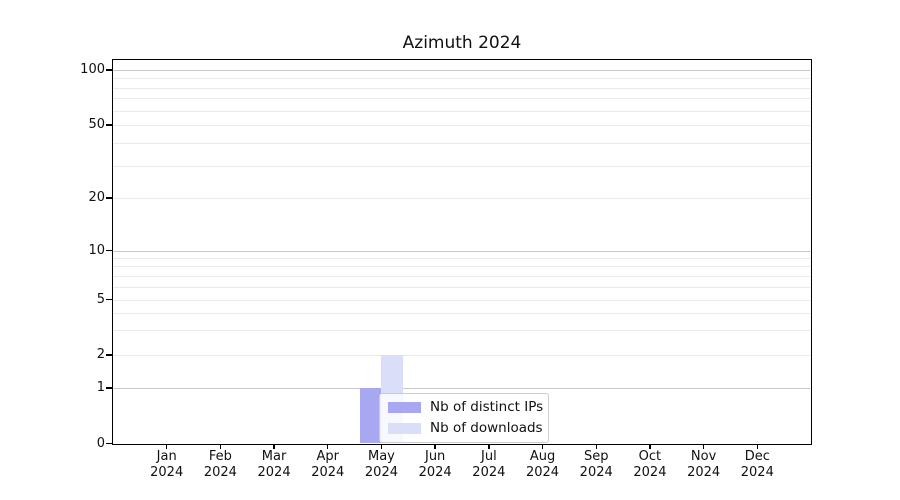  I want to click on x-tick-label: Dec 2024, so click(757, 464).